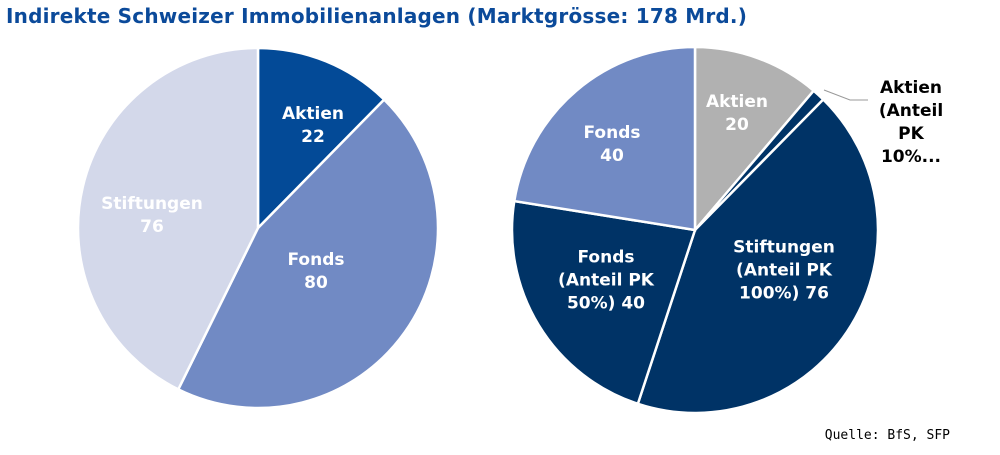 This screenshot has width=1000, height=455. I want to click on label-right-fonds: Fonds 40, so click(612, 145).